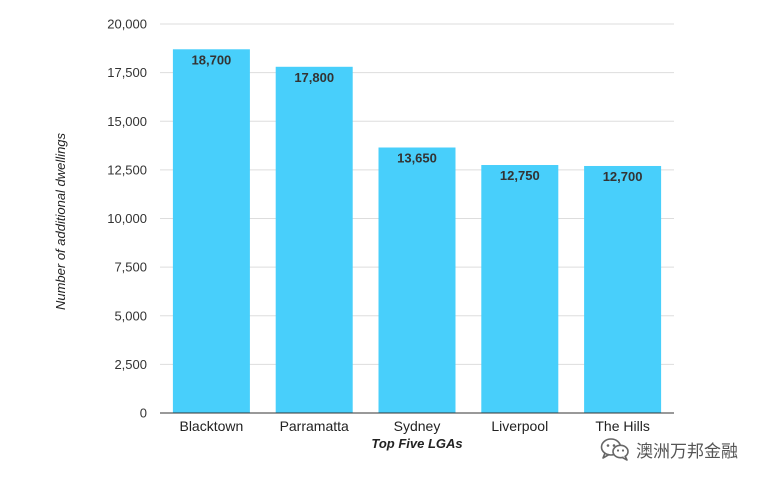 Image resolution: width=775 pixels, height=481 pixels. Describe the element at coordinates (416, 443) in the screenshot. I see `x-axis-title: Top Five LGAs` at that location.